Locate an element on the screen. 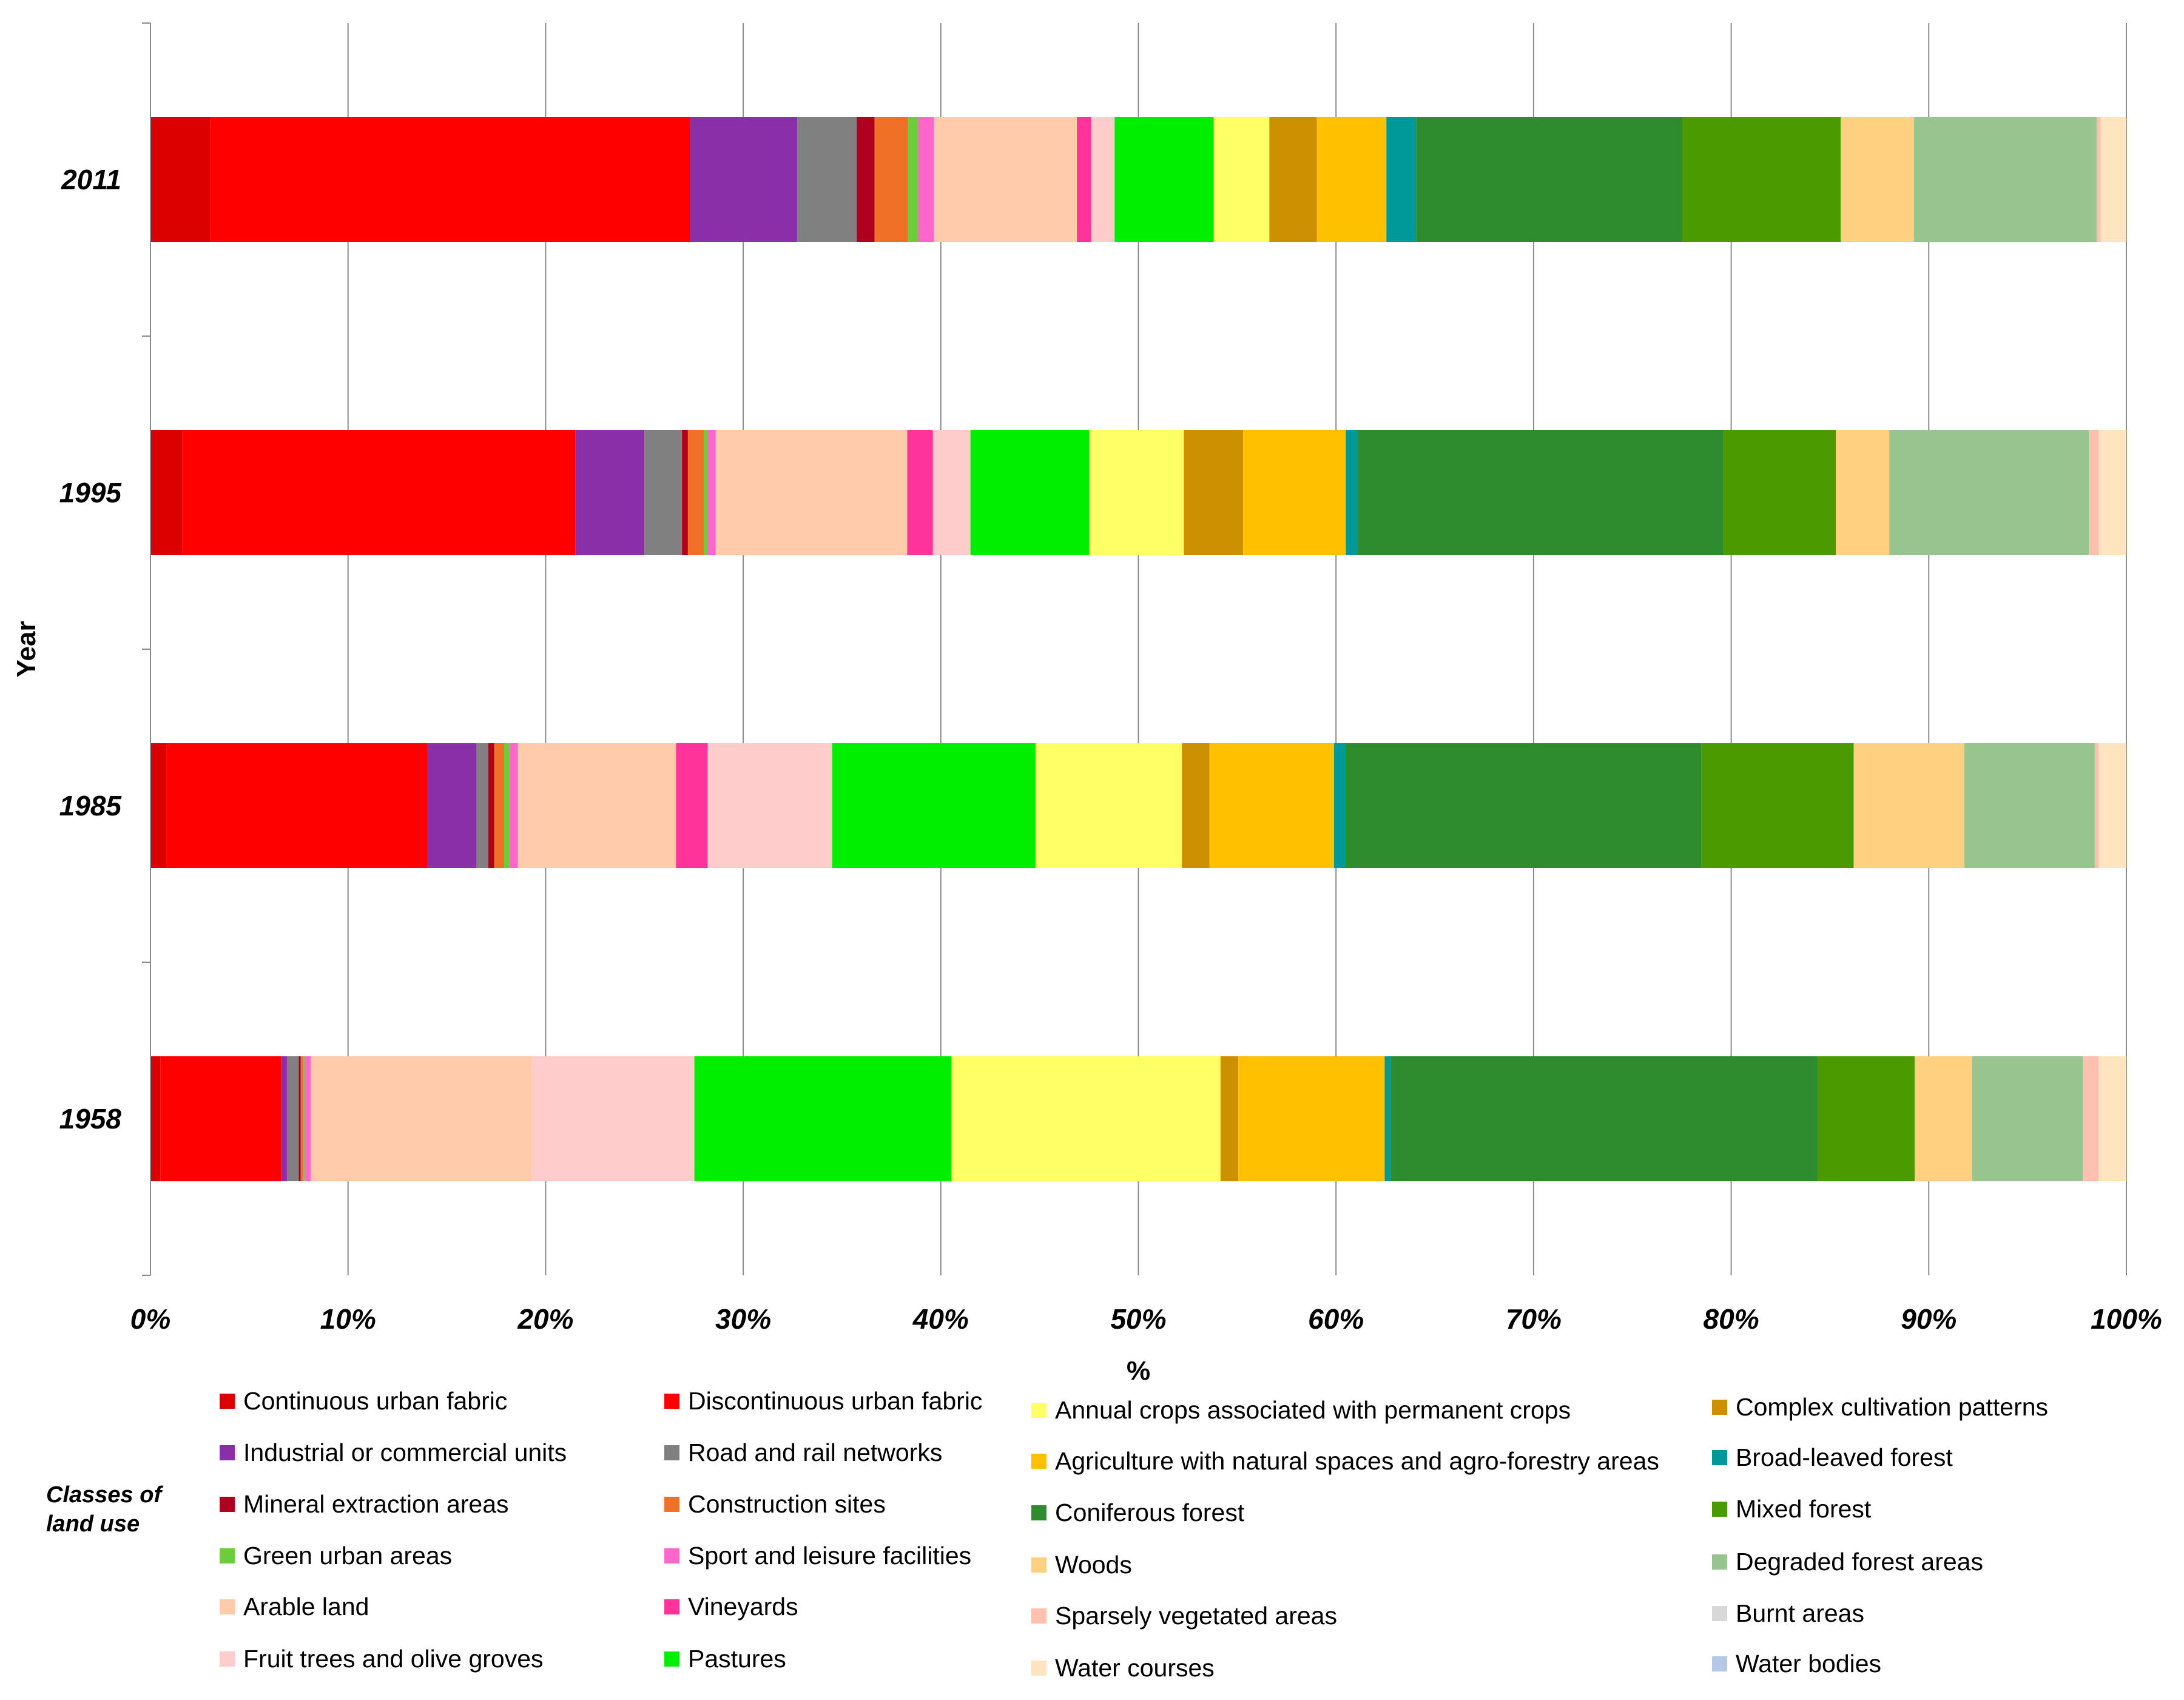 This screenshot has width=2184, height=1700. bar-segment: Road and rail networks (1958) is located at coordinates (292, 1118).